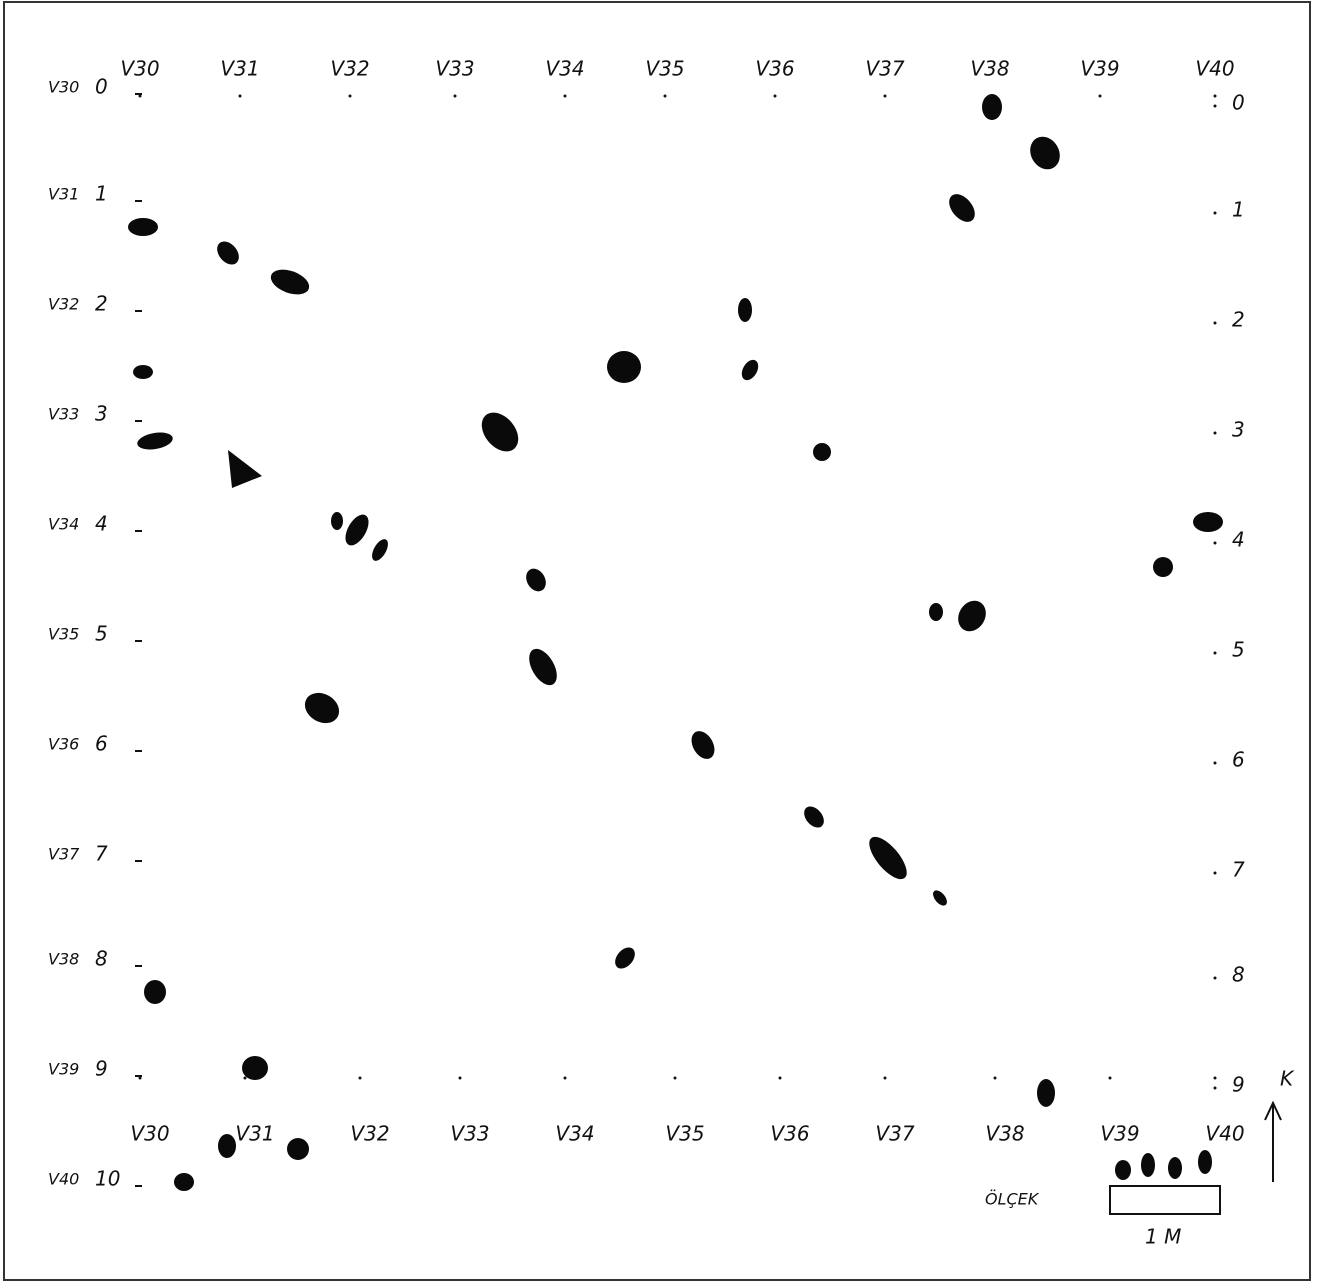 This screenshot has height=1283, width=1317. What do you see at coordinates (469, 1134) in the screenshot?
I see `column-label-bottom: V33` at bounding box center [469, 1134].